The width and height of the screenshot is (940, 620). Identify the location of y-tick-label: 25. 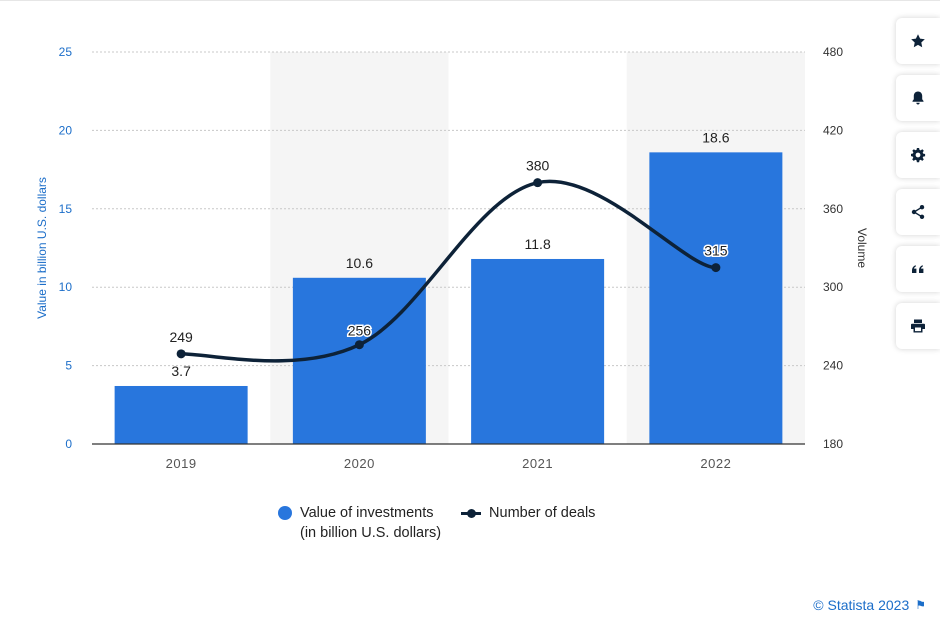
(66, 52).